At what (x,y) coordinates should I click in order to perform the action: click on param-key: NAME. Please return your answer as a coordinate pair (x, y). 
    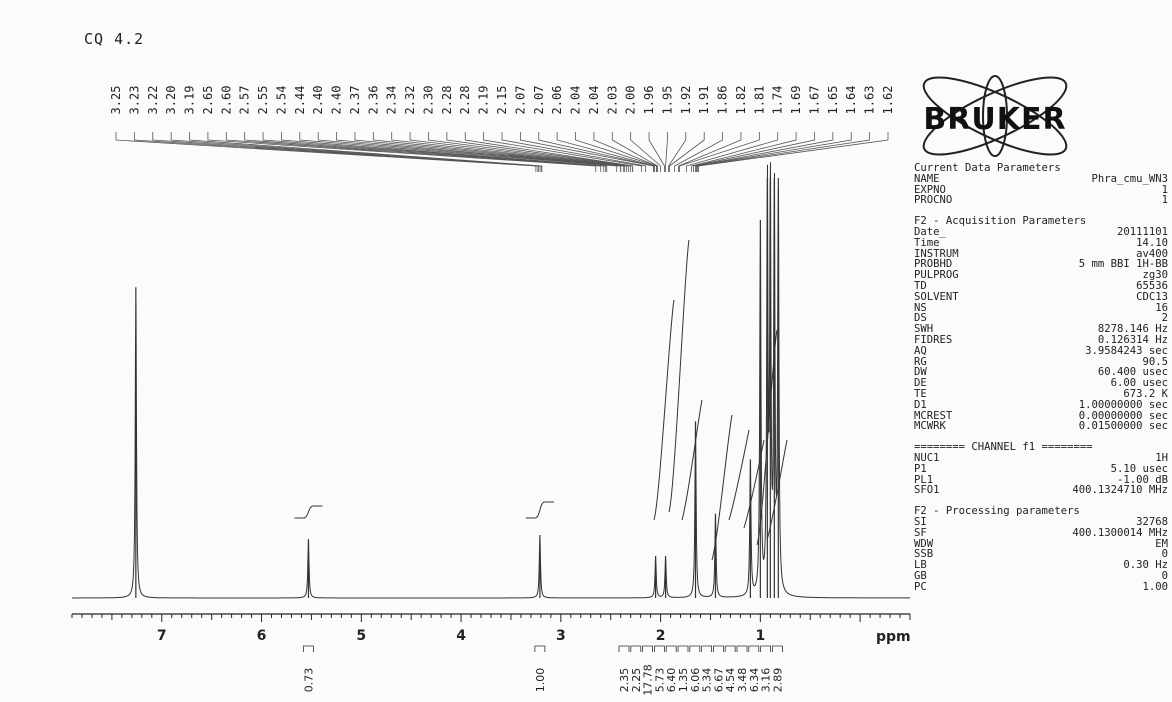
    Looking at the image, I should click on (927, 178).